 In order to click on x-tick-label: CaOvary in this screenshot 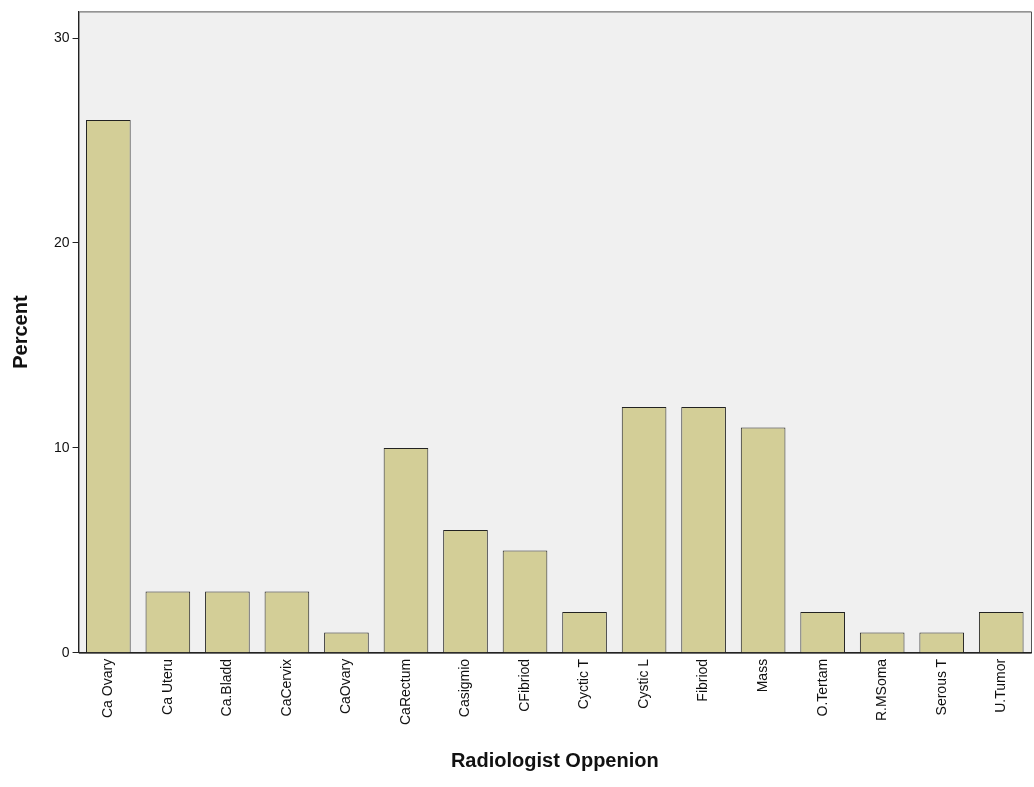, I will do `click(345, 686)`.